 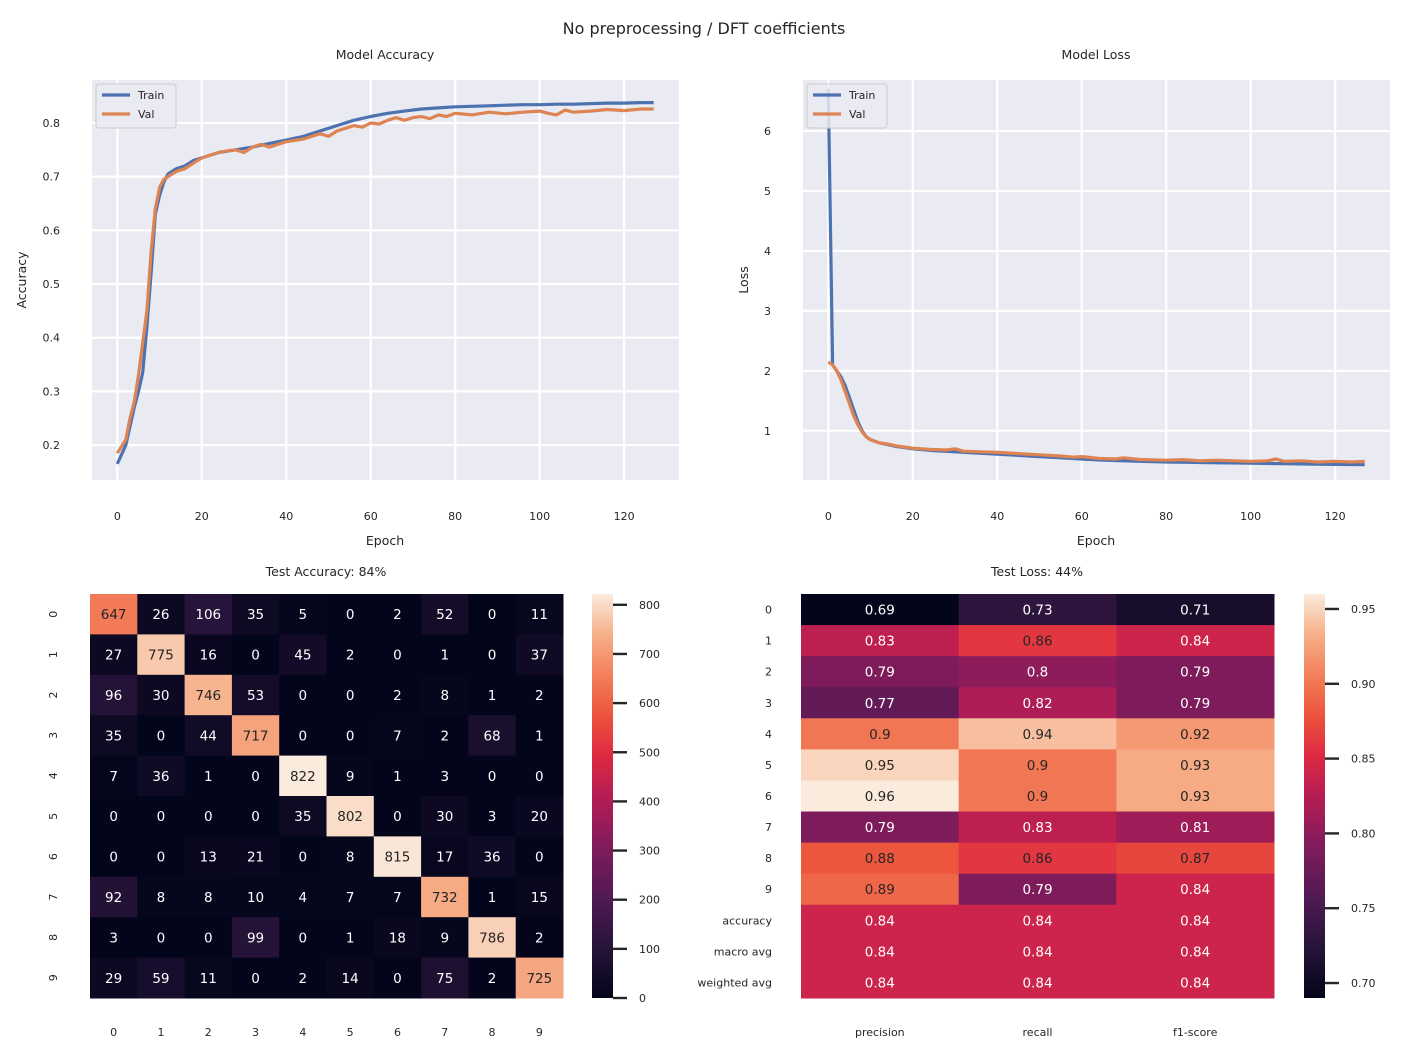 I want to click on legend-label: Train, so click(x=150, y=95).